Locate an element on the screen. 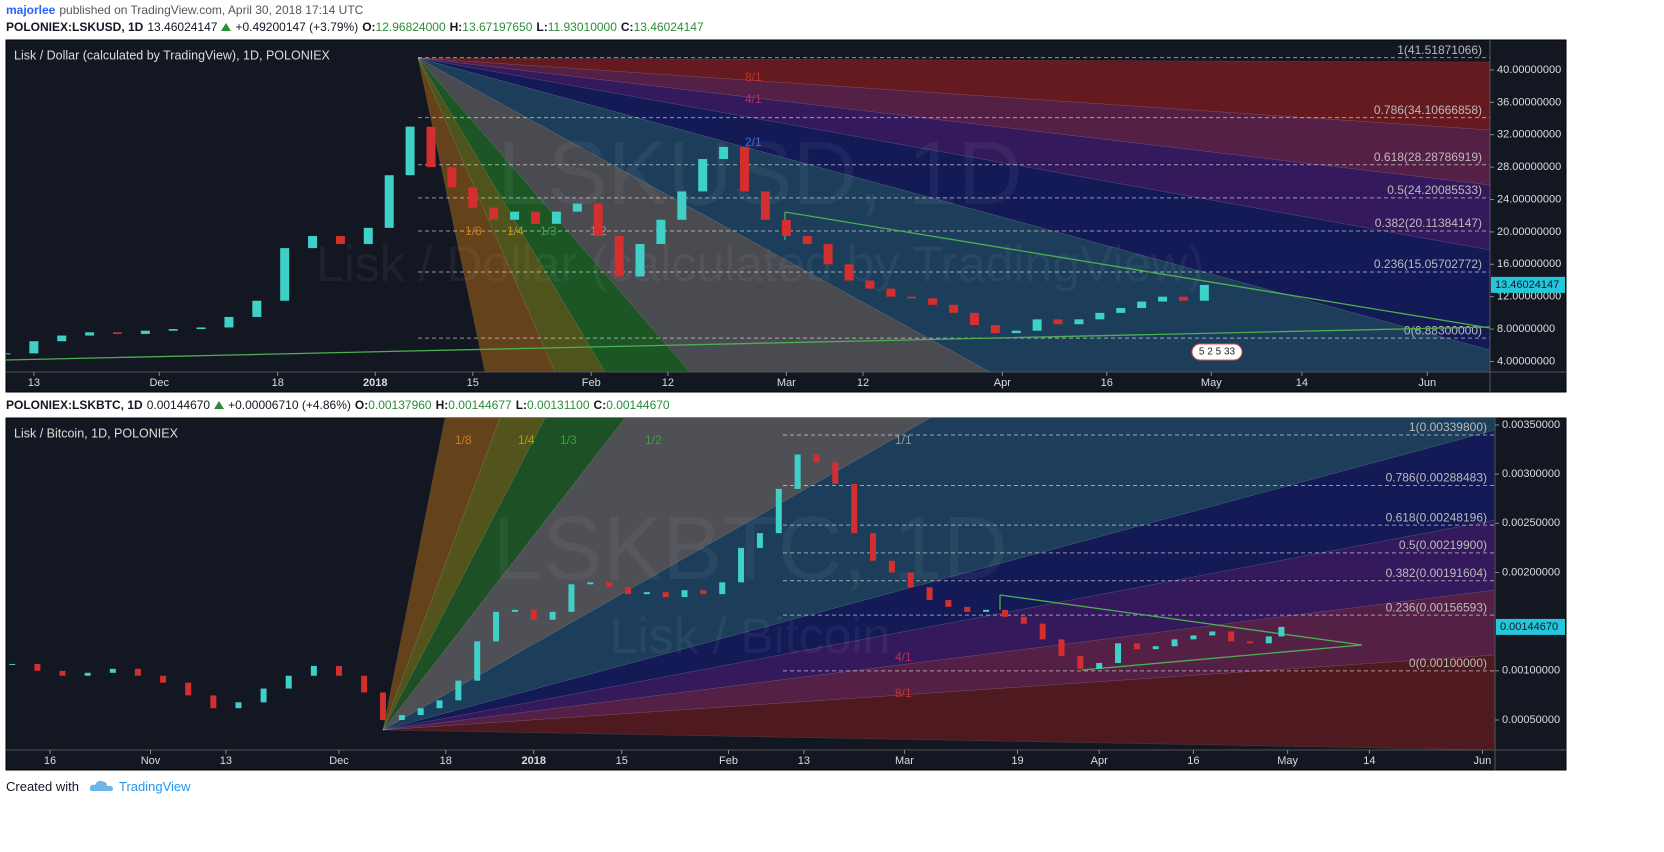  watermark: LSKBTC, 1D is located at coordinates (749, 549).